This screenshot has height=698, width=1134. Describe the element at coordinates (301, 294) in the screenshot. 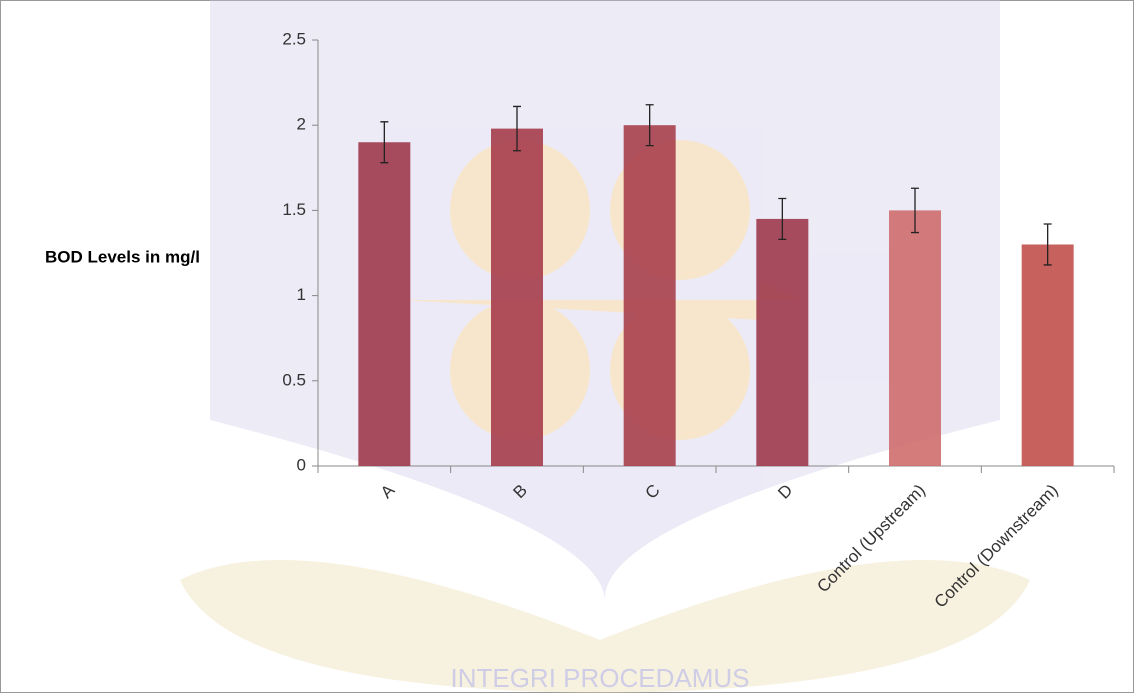

I see `y-tick-label: 1` at that location.